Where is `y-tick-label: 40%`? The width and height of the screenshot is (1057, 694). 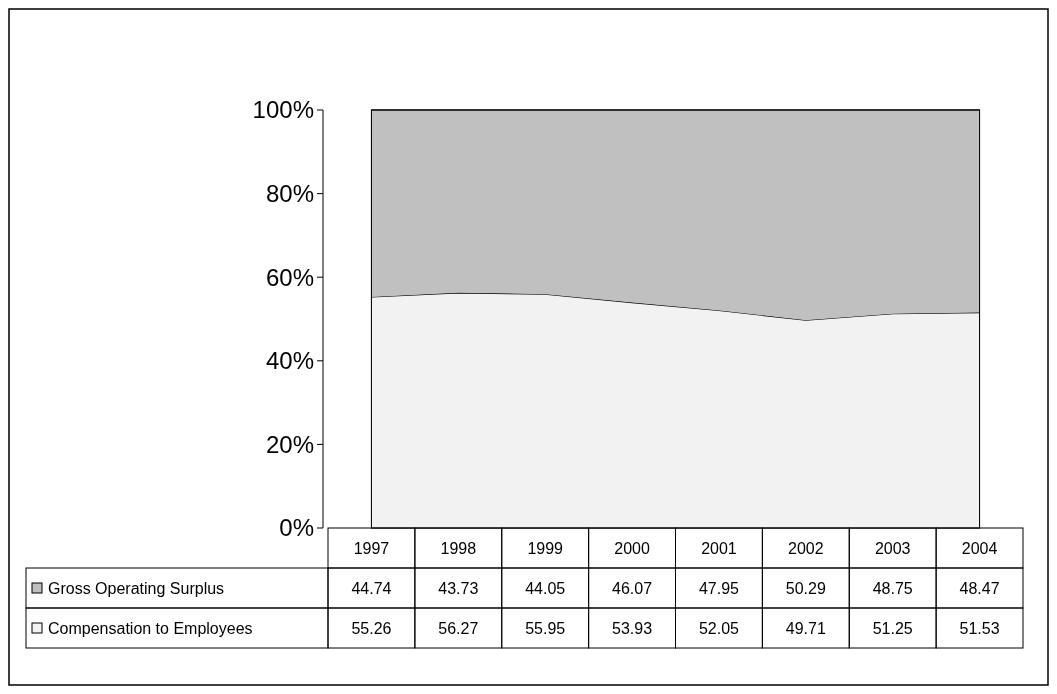
y-tick-label: 40% is located at coordinates (289, 361).